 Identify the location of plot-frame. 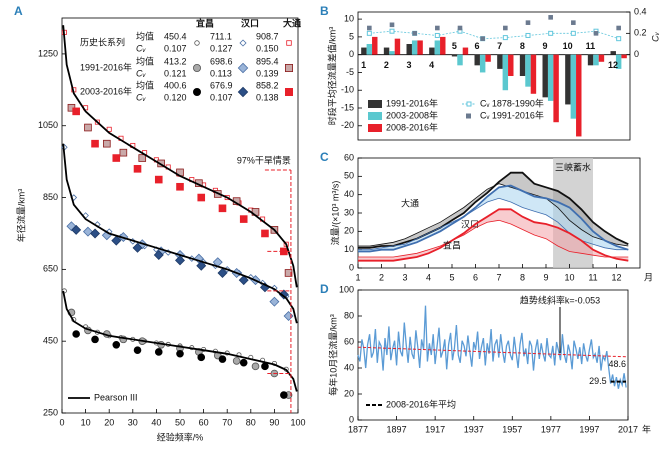
(494, 76).